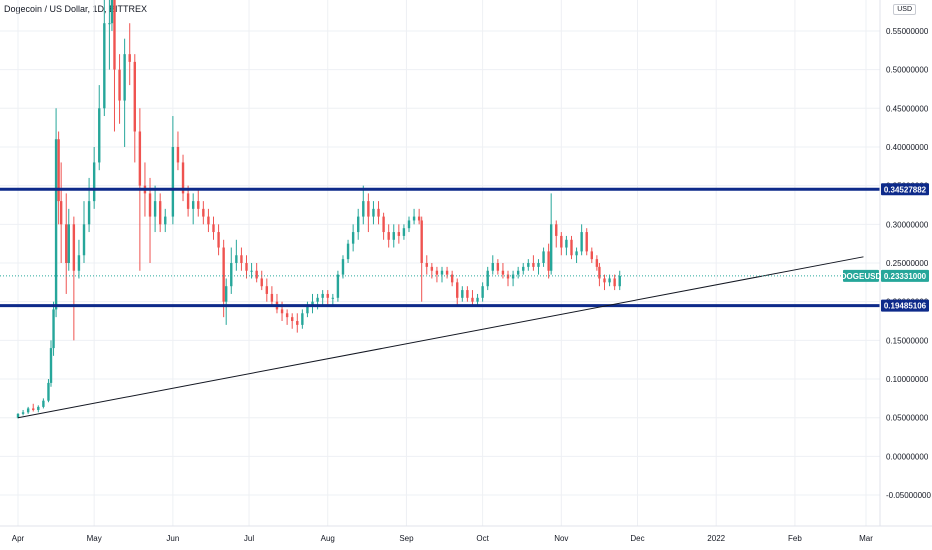 Image resolution: width=932 pixels, height=550 pixels. What do you see at coordinates (904, 9) in the screenshot?
I see `currency-button: USD` at bounding box center [904, 9].